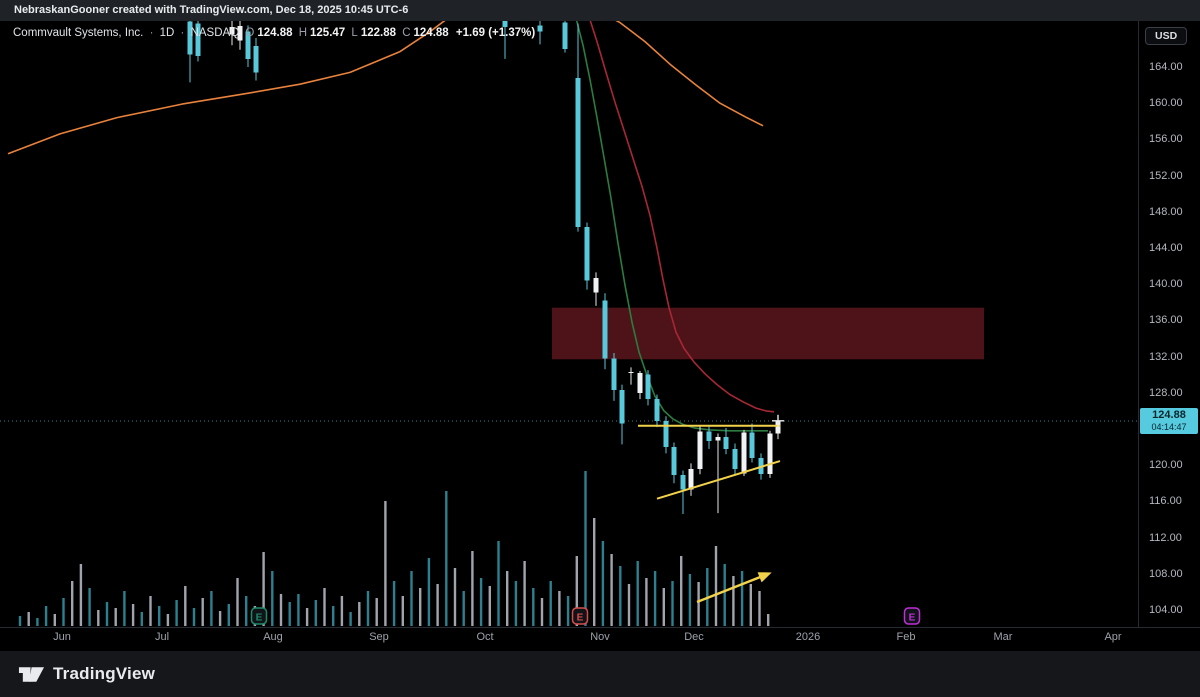 This screenshot has height=697, width=1200. I want to click on tradingview-logo-icon, so click(31, 674).